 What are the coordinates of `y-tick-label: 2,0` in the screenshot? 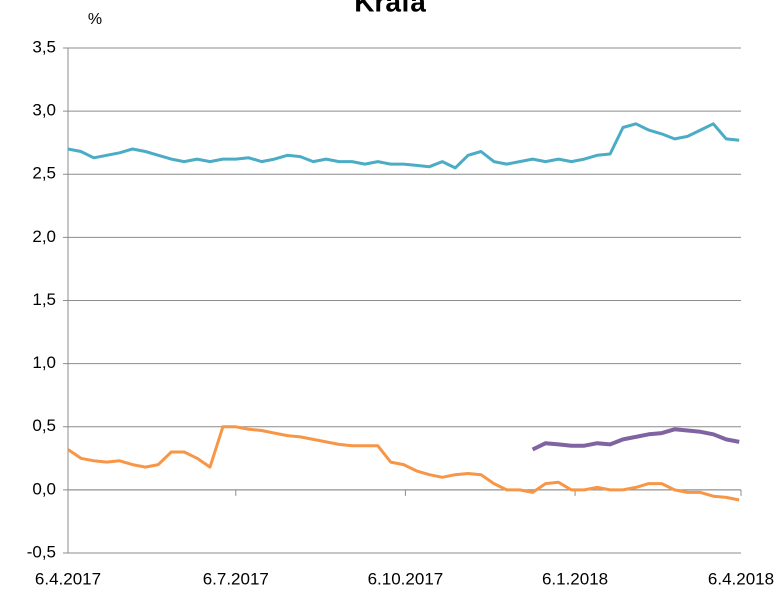 It's located at (44, 236).